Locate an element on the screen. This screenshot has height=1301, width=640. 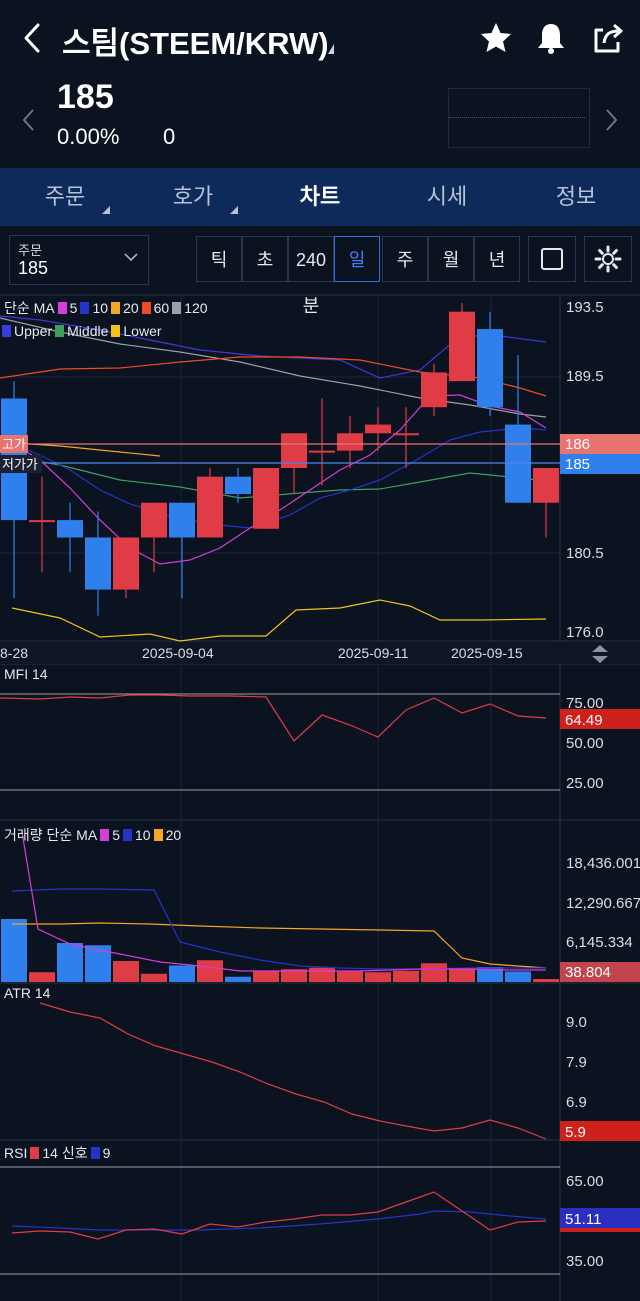
title-dropdown-icon is located at coordinates (331, 49).